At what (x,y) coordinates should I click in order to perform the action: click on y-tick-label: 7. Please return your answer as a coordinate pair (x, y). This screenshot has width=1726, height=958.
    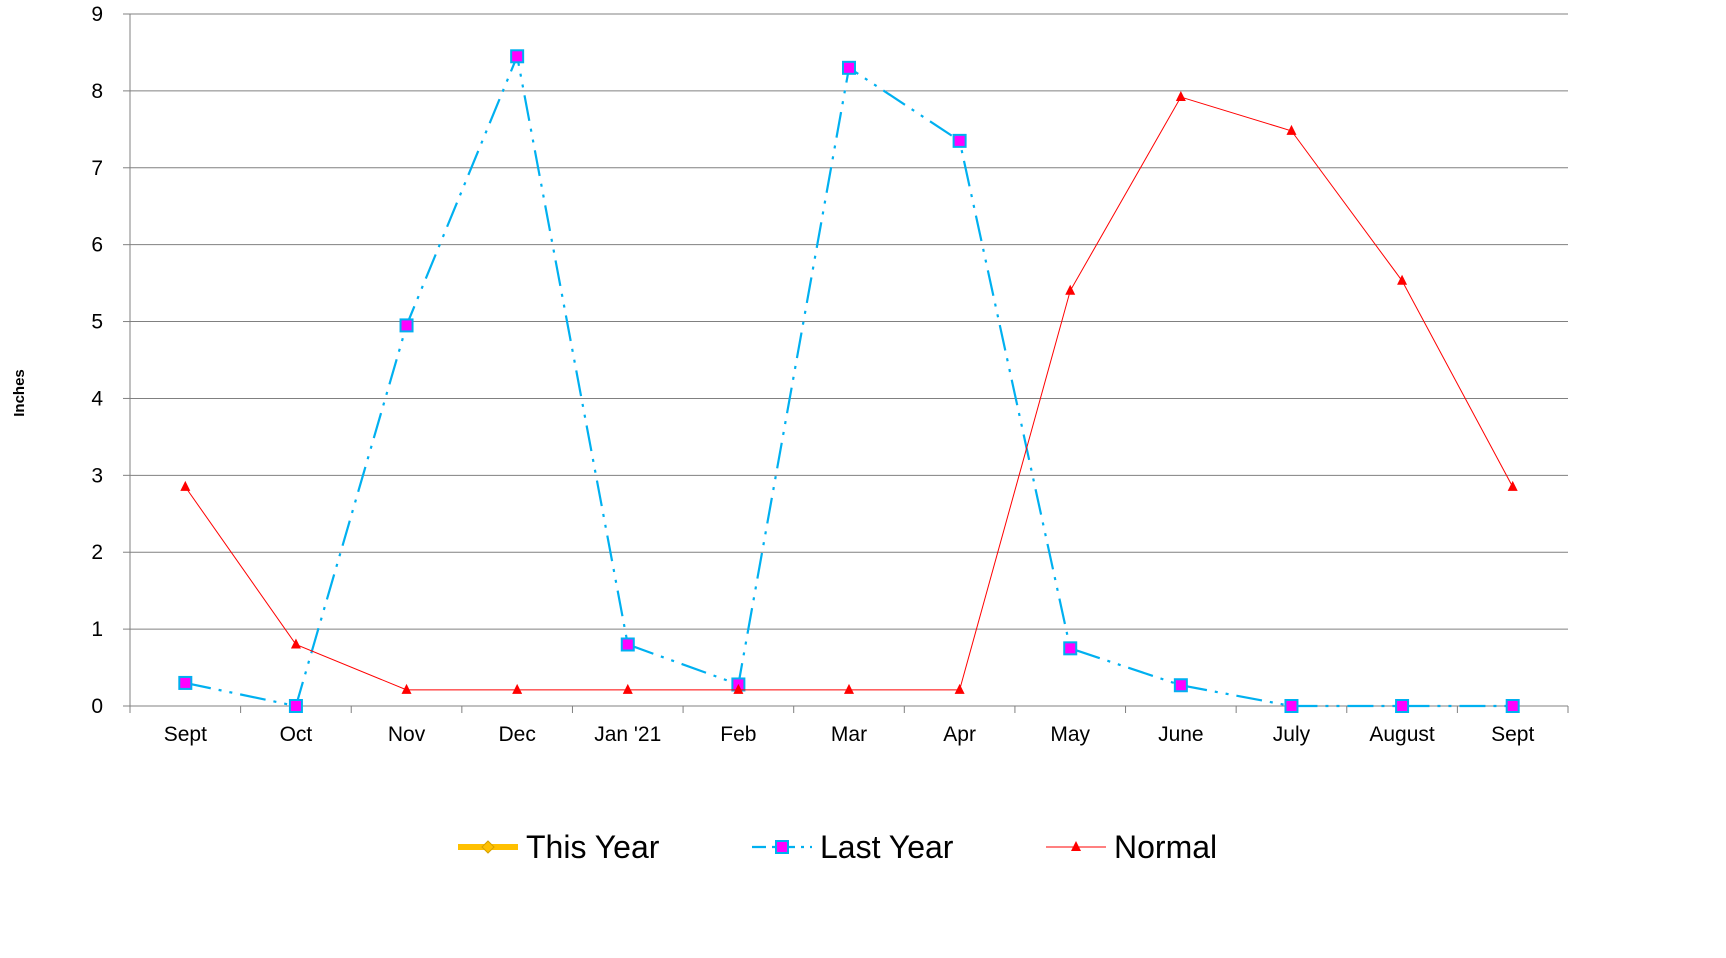
    Looking at the image, I should click on (97, 168).